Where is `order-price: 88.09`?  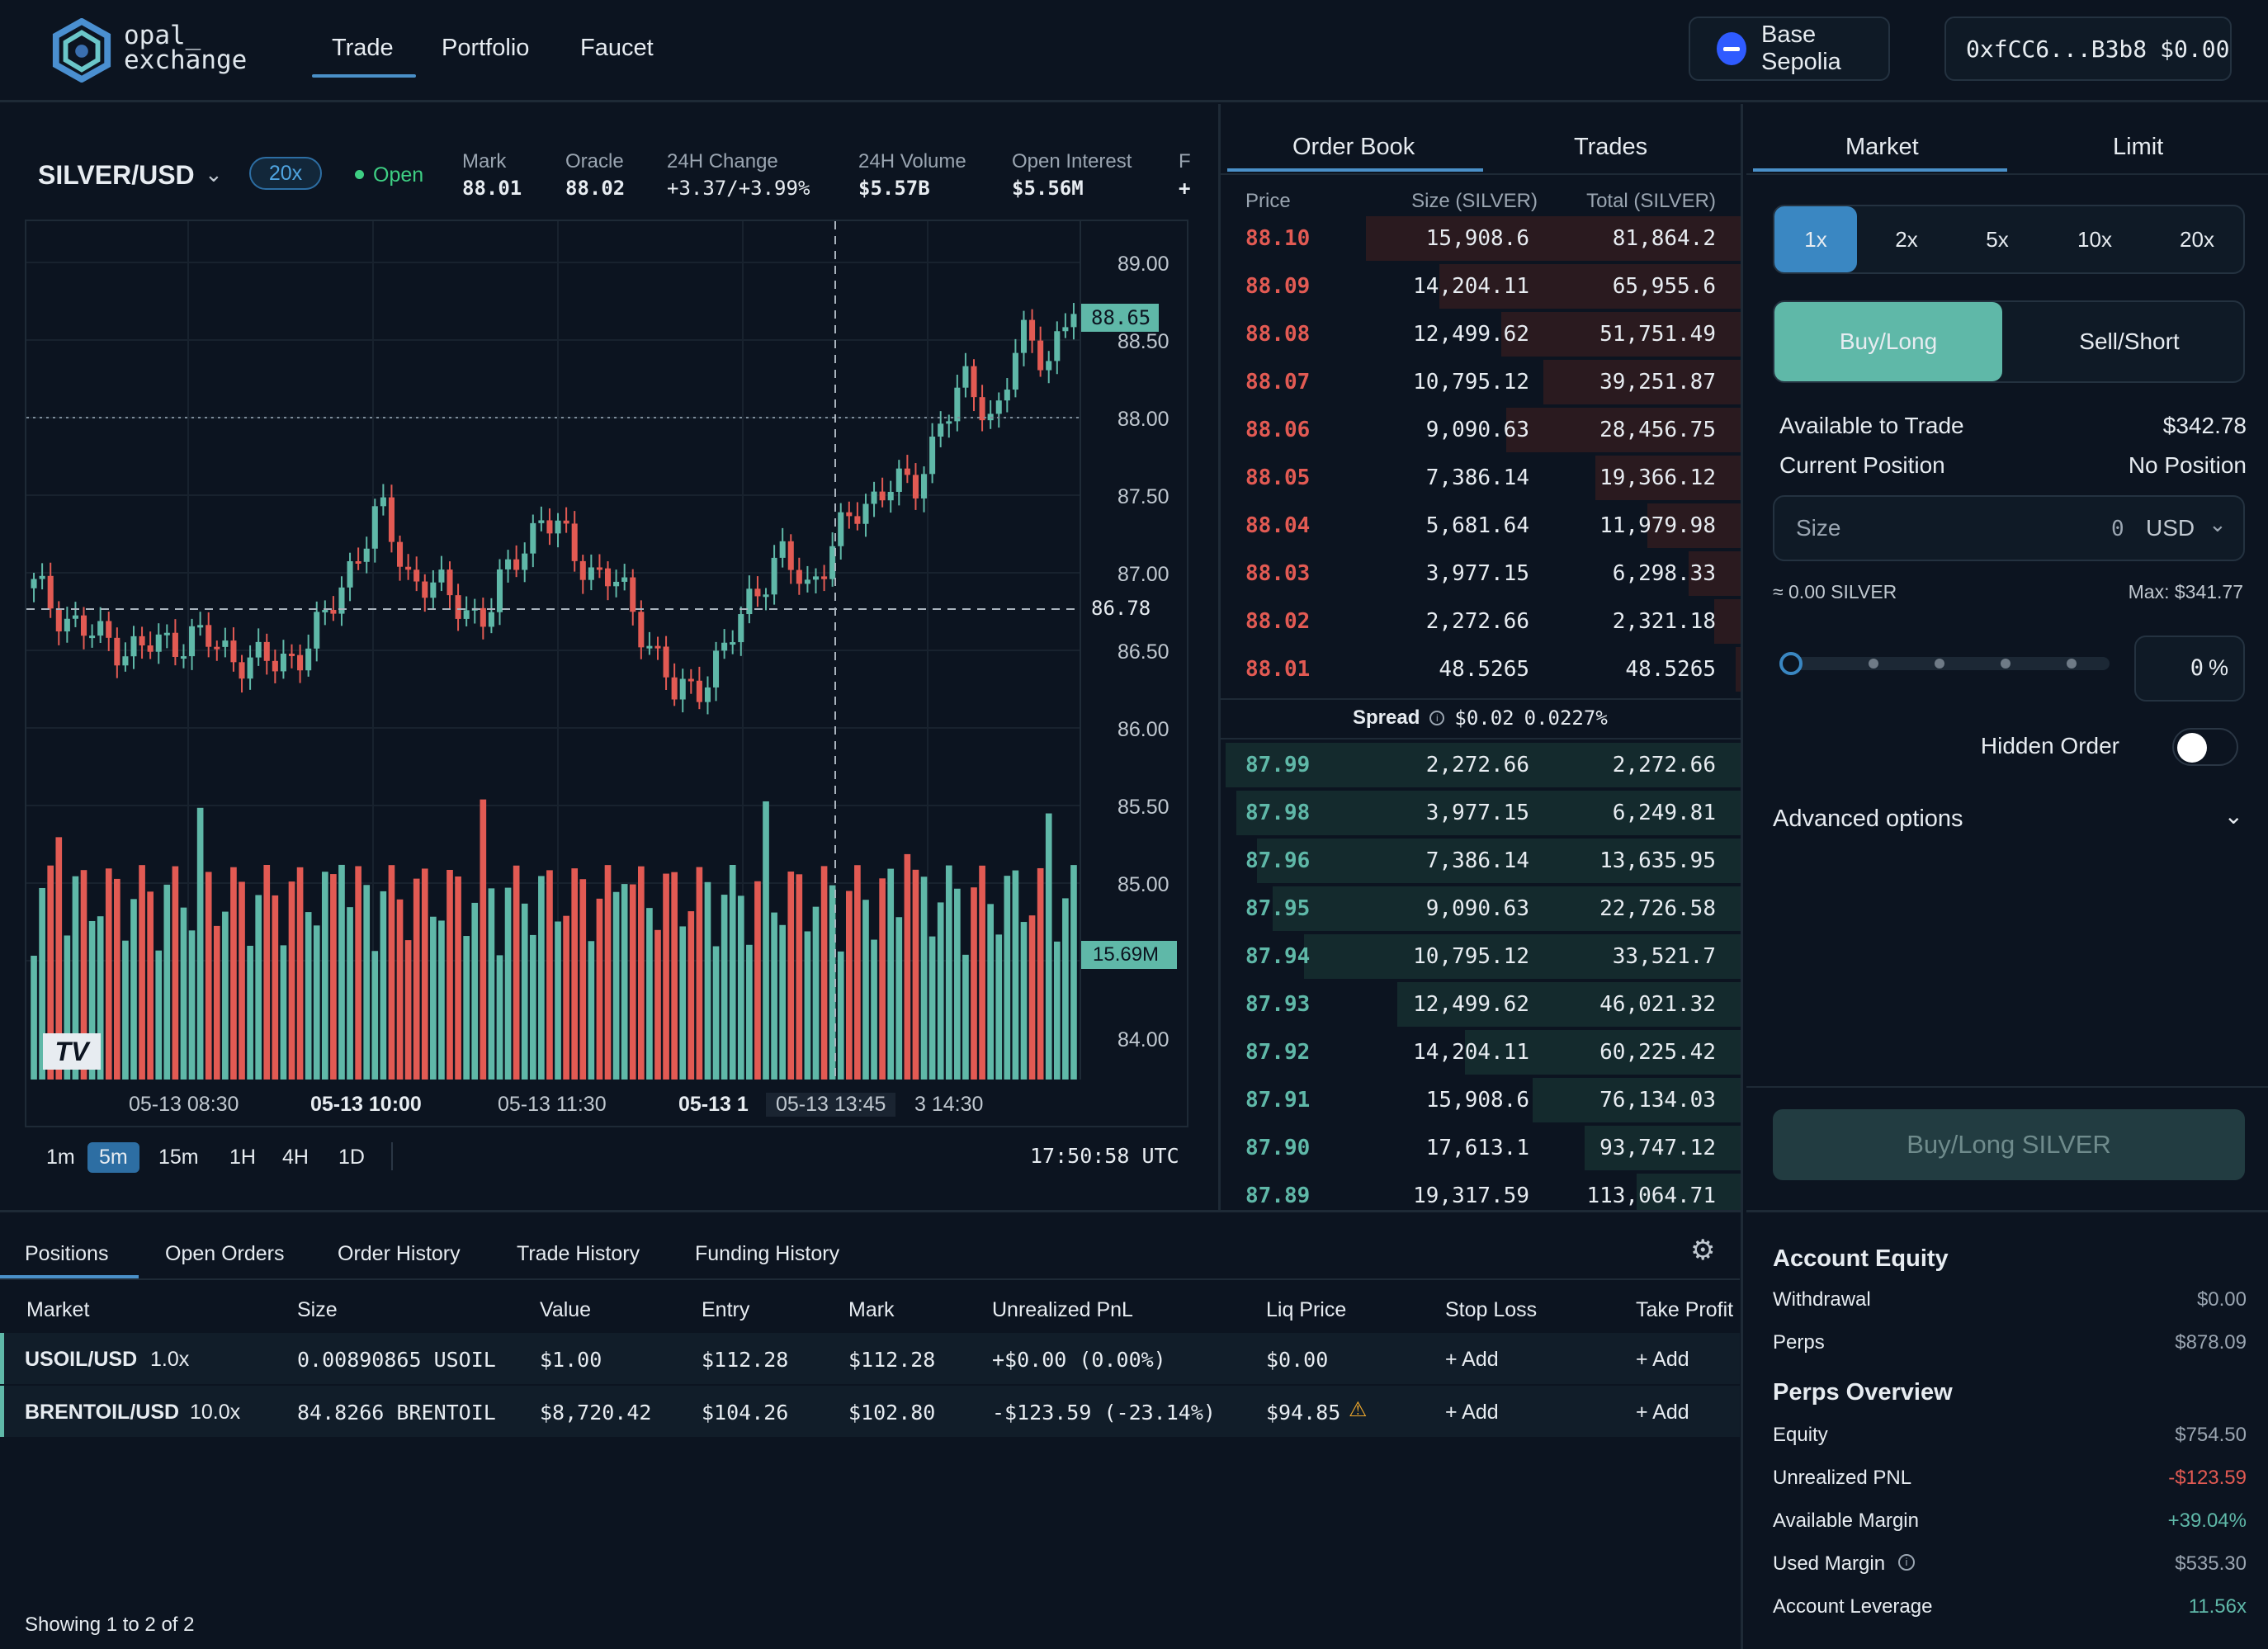
order-price: 88.09 is located at coordinates (1278, 286).